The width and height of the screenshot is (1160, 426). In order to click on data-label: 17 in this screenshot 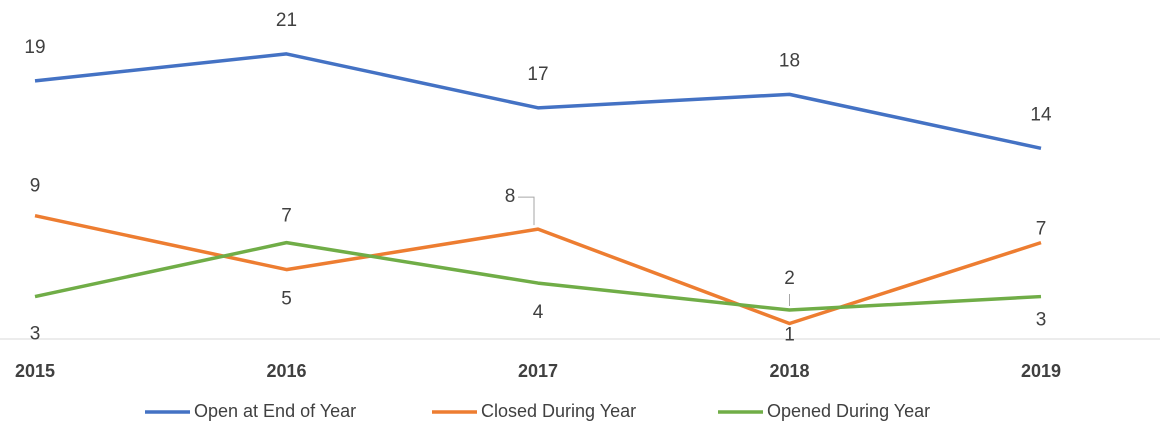, I will do `click(537, 74)`.